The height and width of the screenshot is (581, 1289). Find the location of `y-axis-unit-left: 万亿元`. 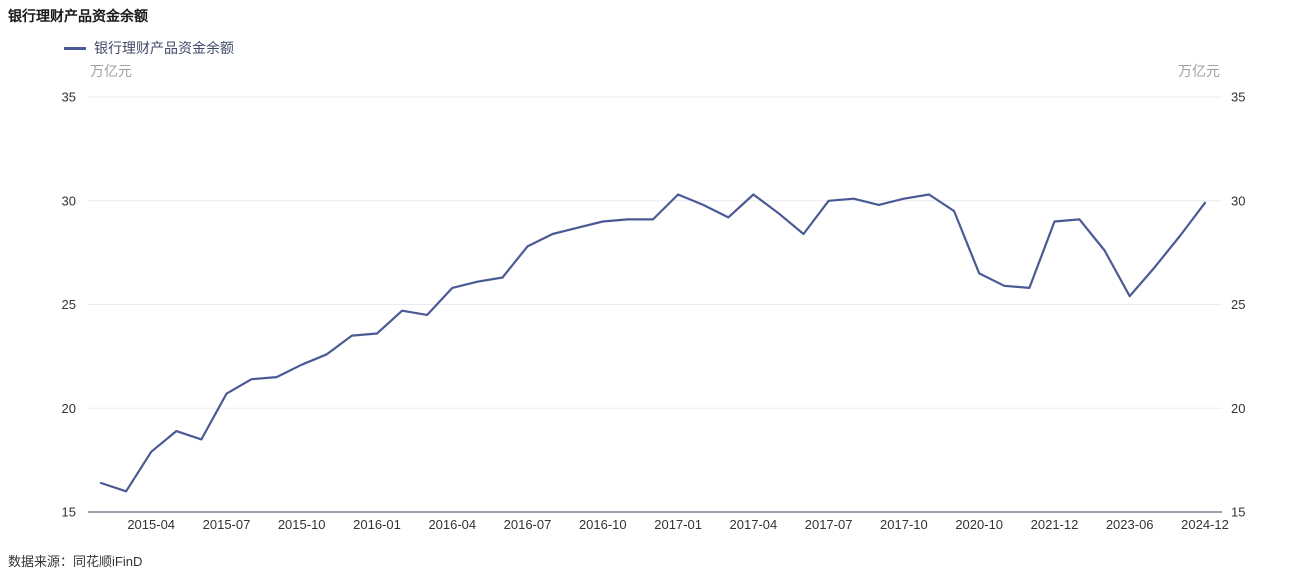

y-axis-unit-left: 万亿元 is located at coordinates (111, 71).